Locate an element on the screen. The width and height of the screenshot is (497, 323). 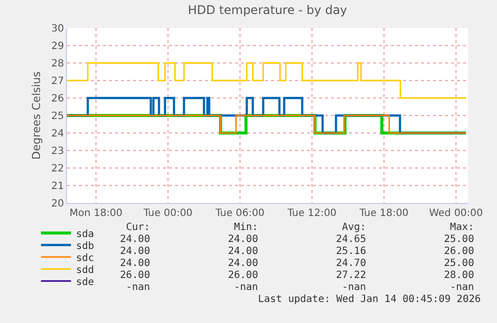
text: 24.65 is located at coordinates (351, 239).